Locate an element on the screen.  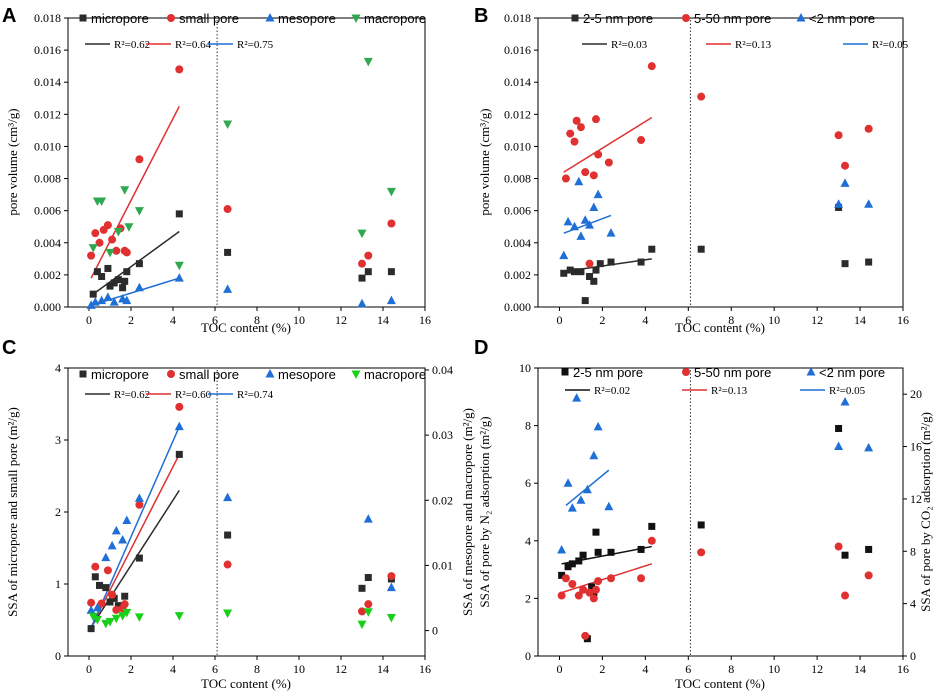
y-tick-label: 2 is located at coordinates (528, 598).